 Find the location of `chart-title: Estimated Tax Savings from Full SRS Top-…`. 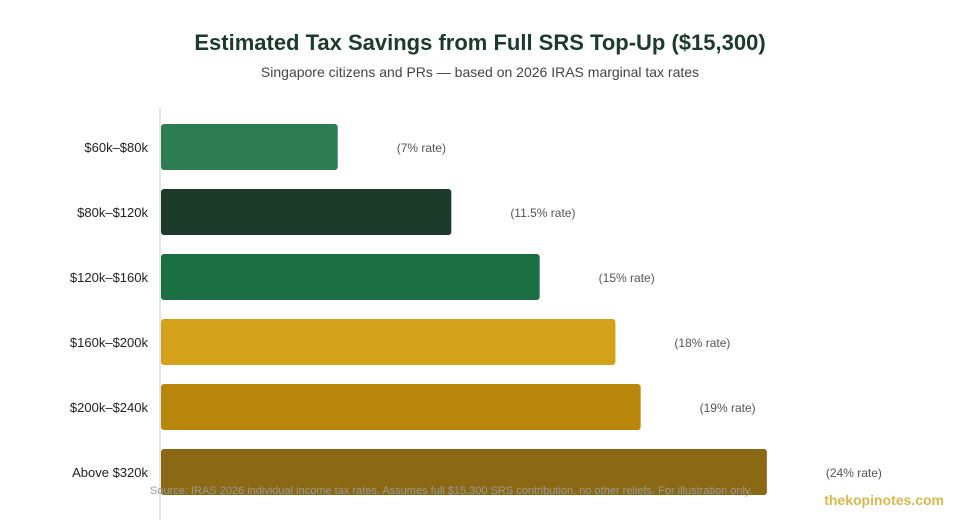

chart-title: Estimated Tax Savings from Full SRS Top-… is located at coordinates (480, 42).